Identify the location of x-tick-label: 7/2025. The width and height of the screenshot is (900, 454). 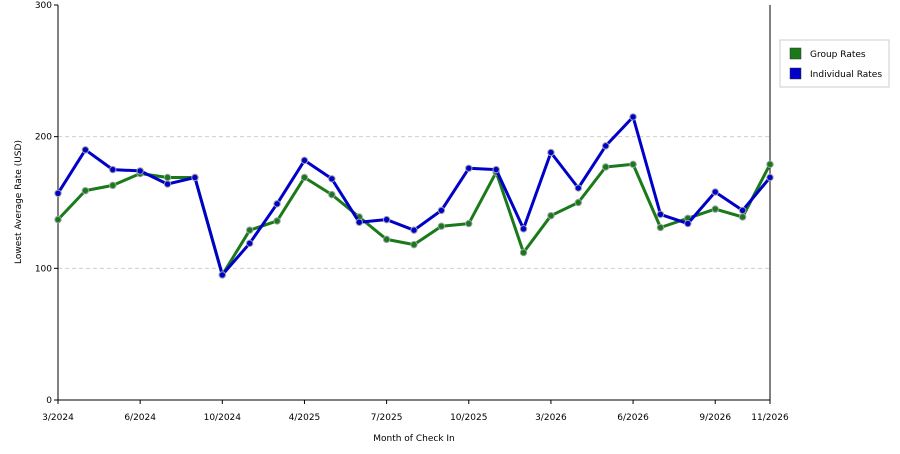
(387, 418).